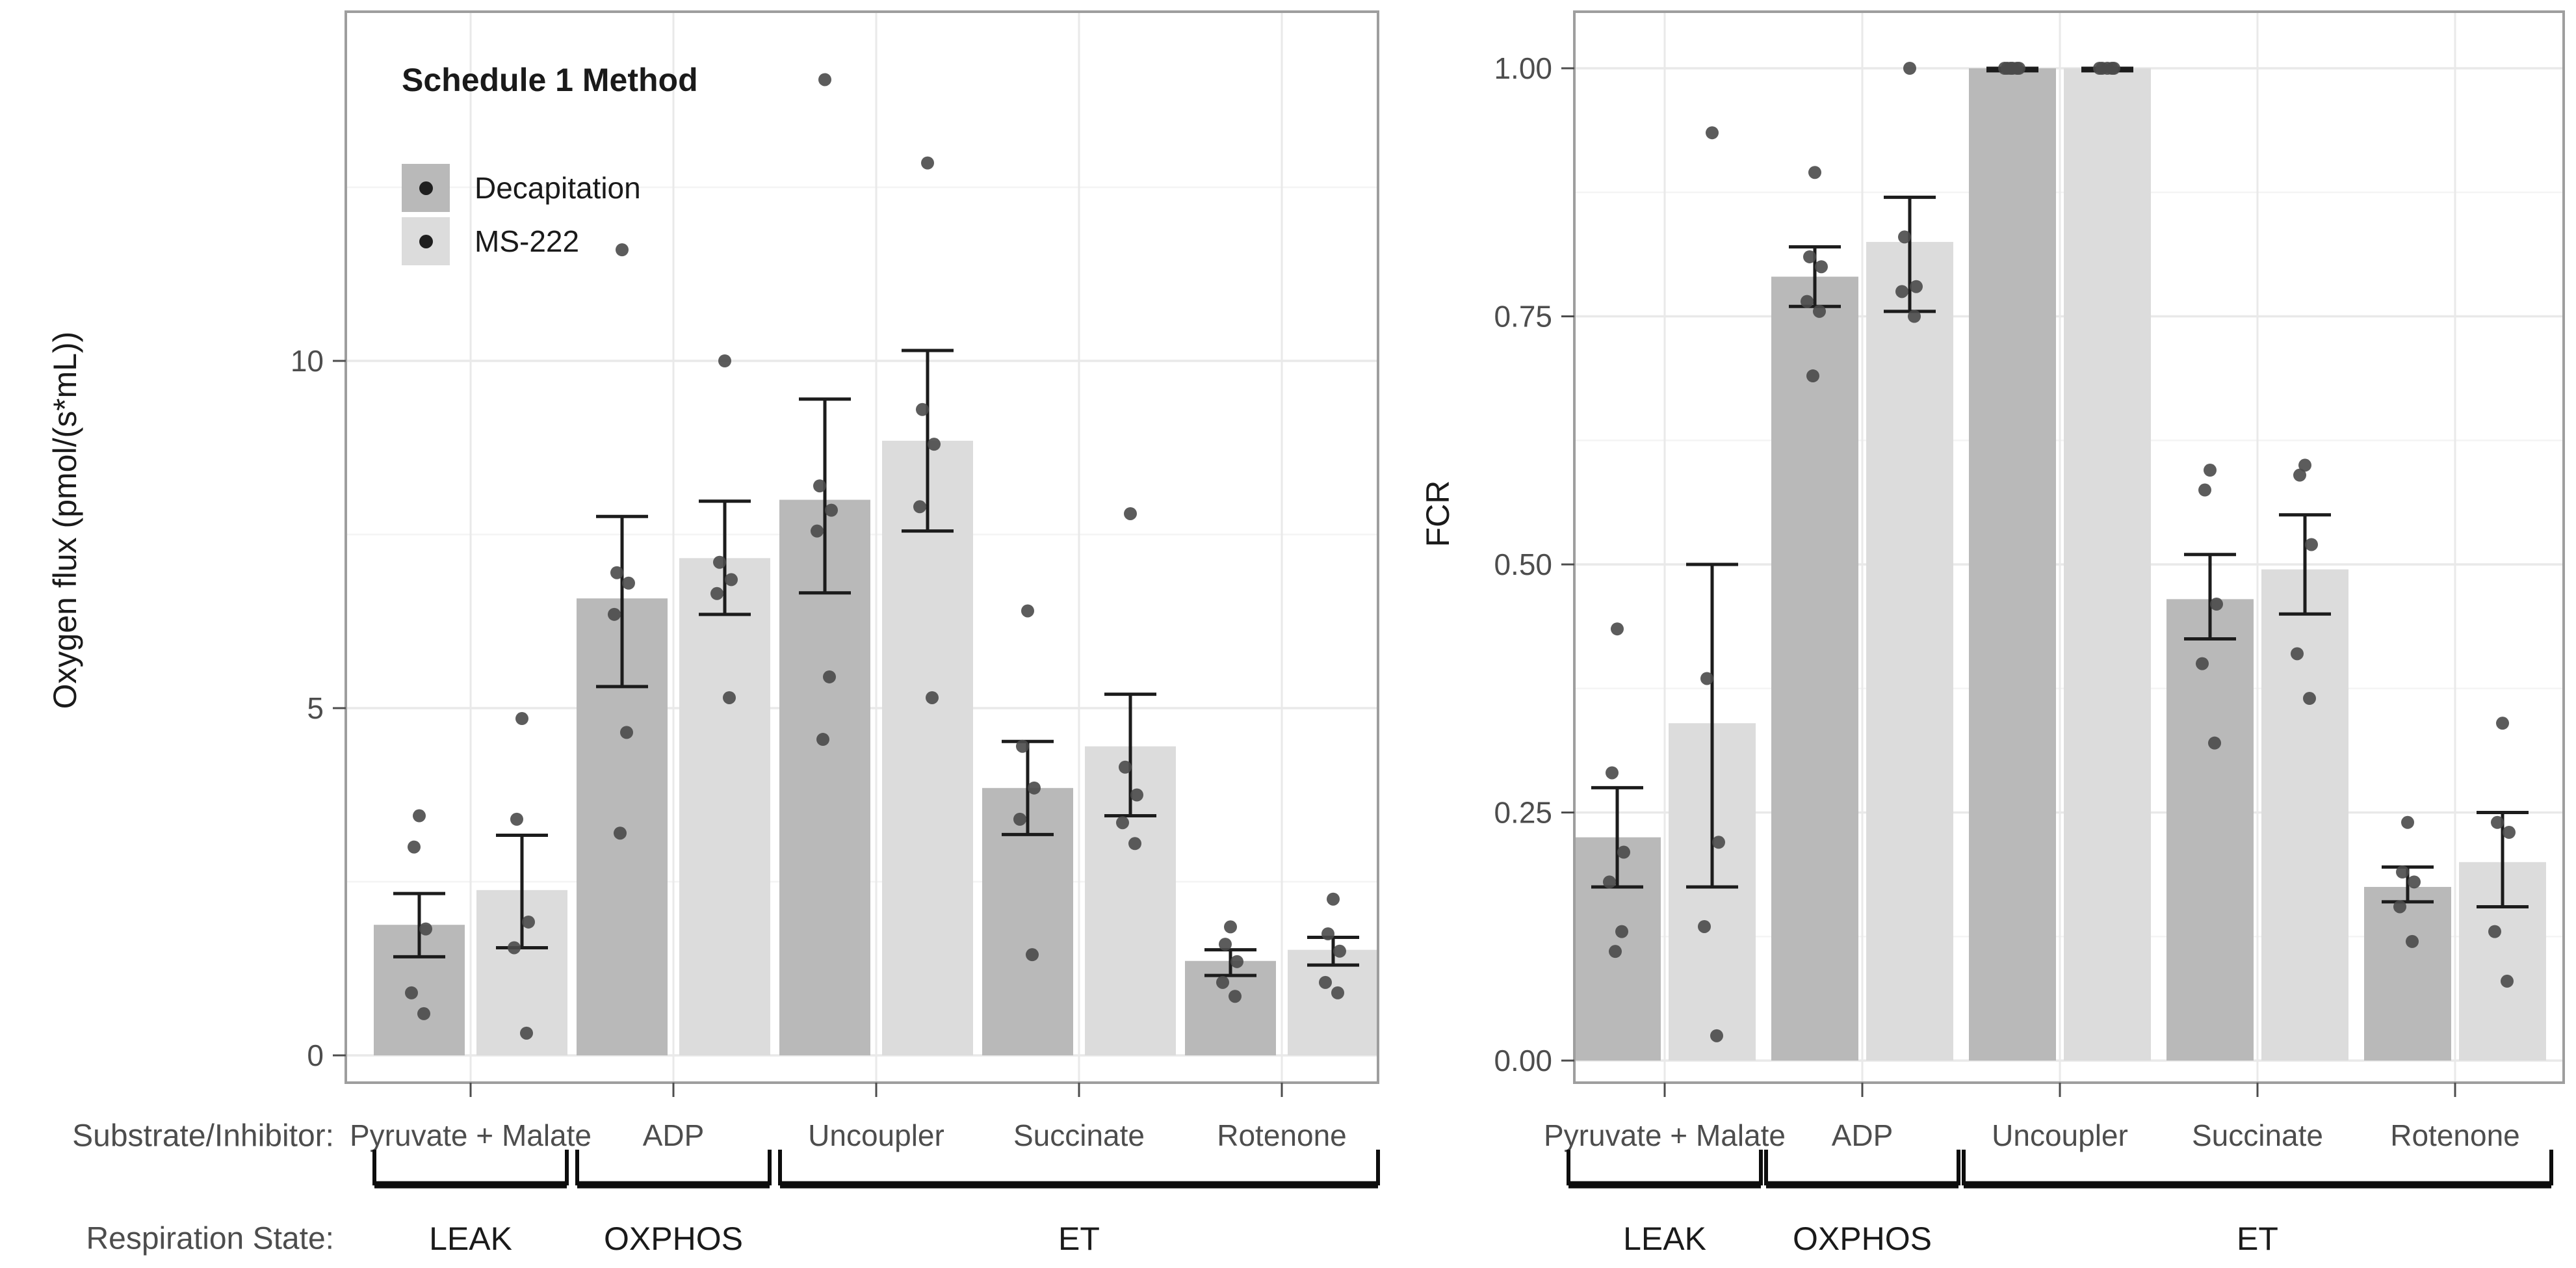  Describe the element at coordinates (1282, 1135) in the screenshot. I see `x-category-label: Rotenone` at that location.